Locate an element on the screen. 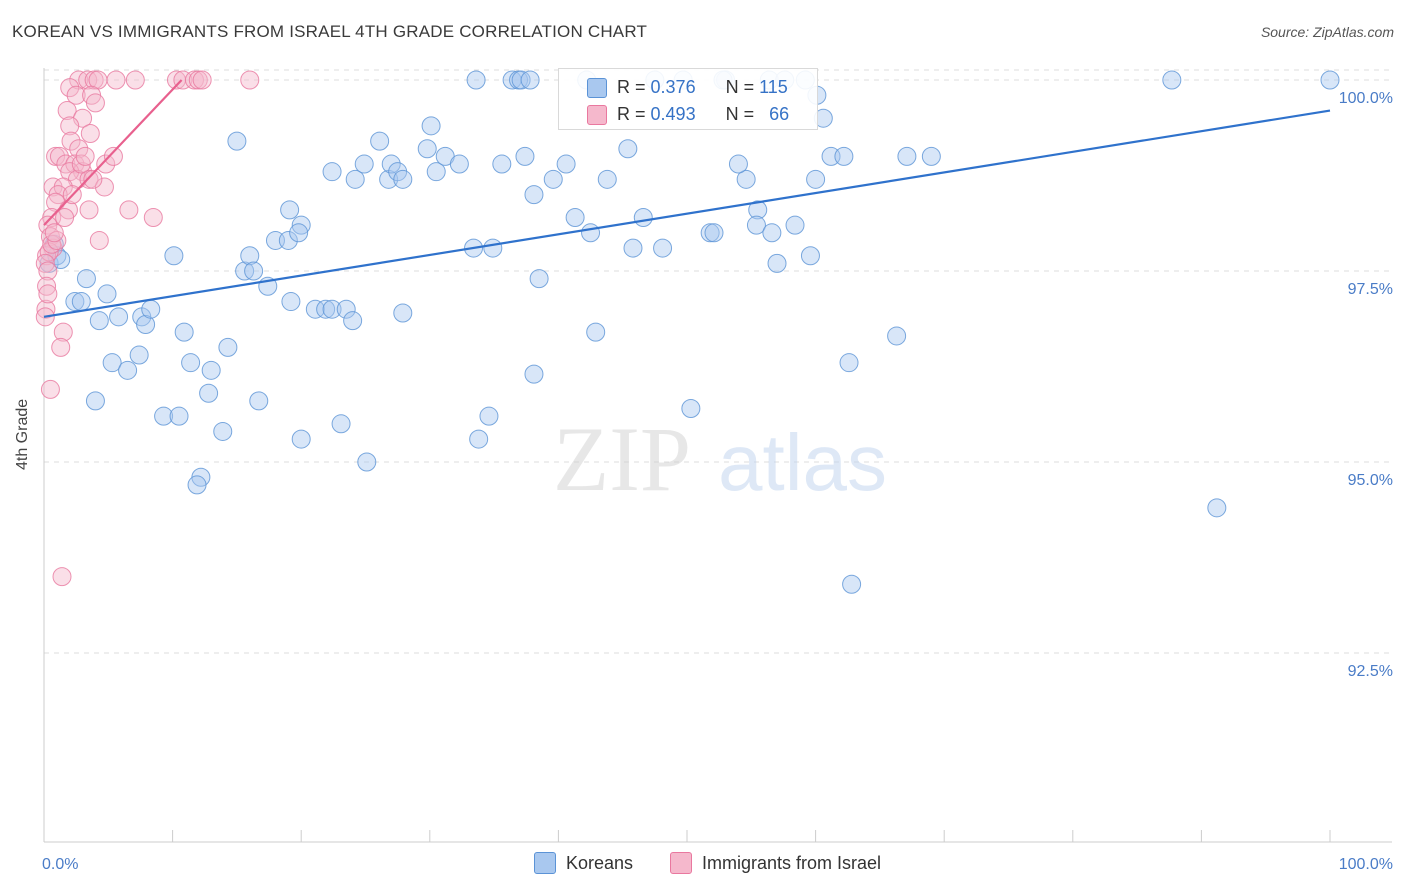 The height and width of the screenshot is (892, 1406). series-swatch-koreans is located at coordinates (545, 863).